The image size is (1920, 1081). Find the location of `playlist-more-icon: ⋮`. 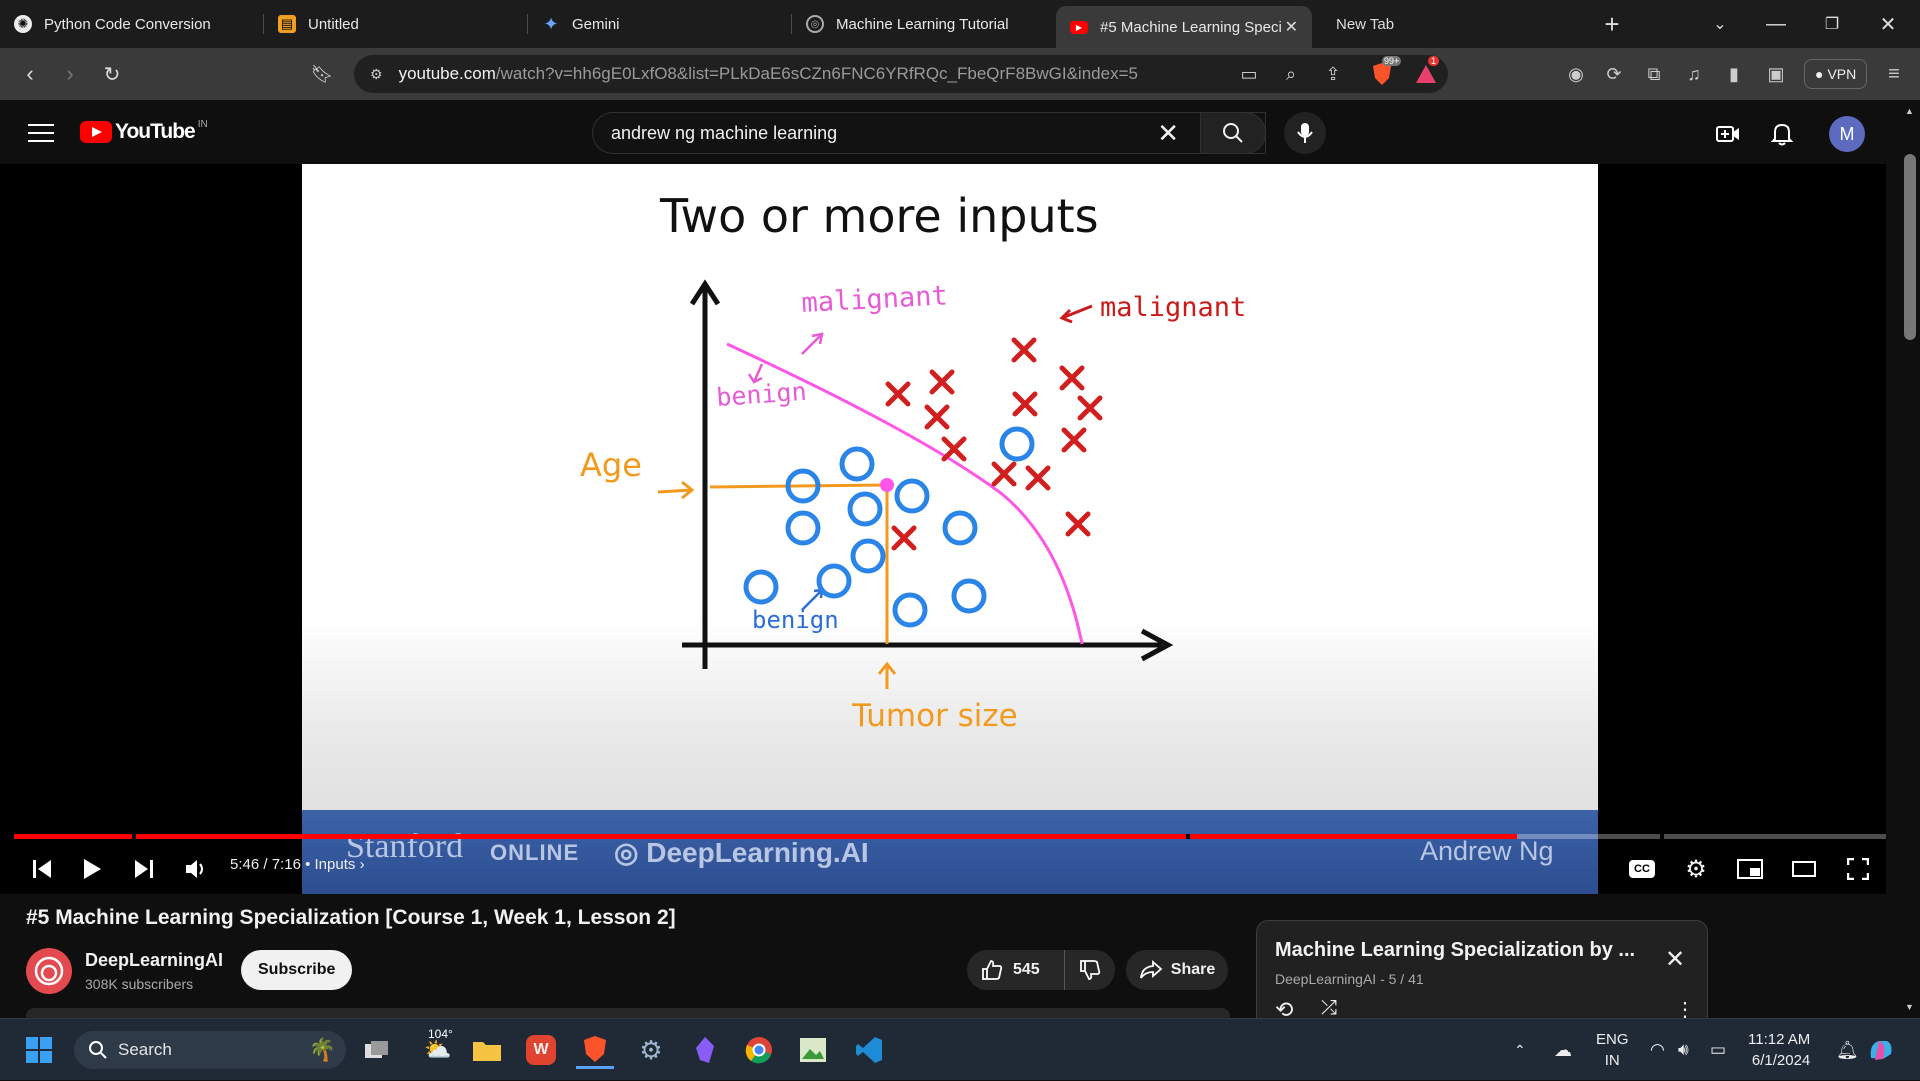

playlist-more-icon: ⋮ is located at coordinates (1685, 1010).